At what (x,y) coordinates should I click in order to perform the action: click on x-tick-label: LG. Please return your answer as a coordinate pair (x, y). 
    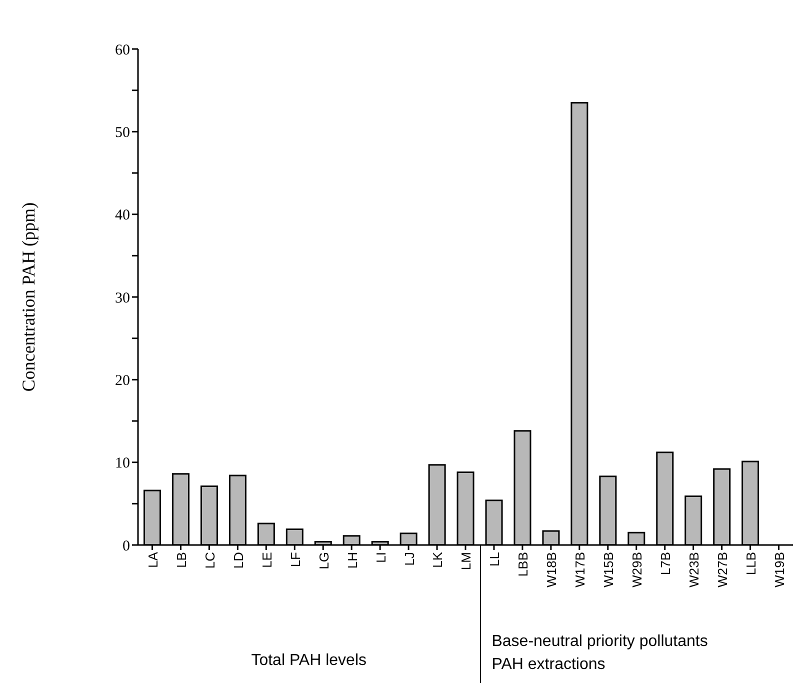
    Looking at the image, I should click on (324, 561).